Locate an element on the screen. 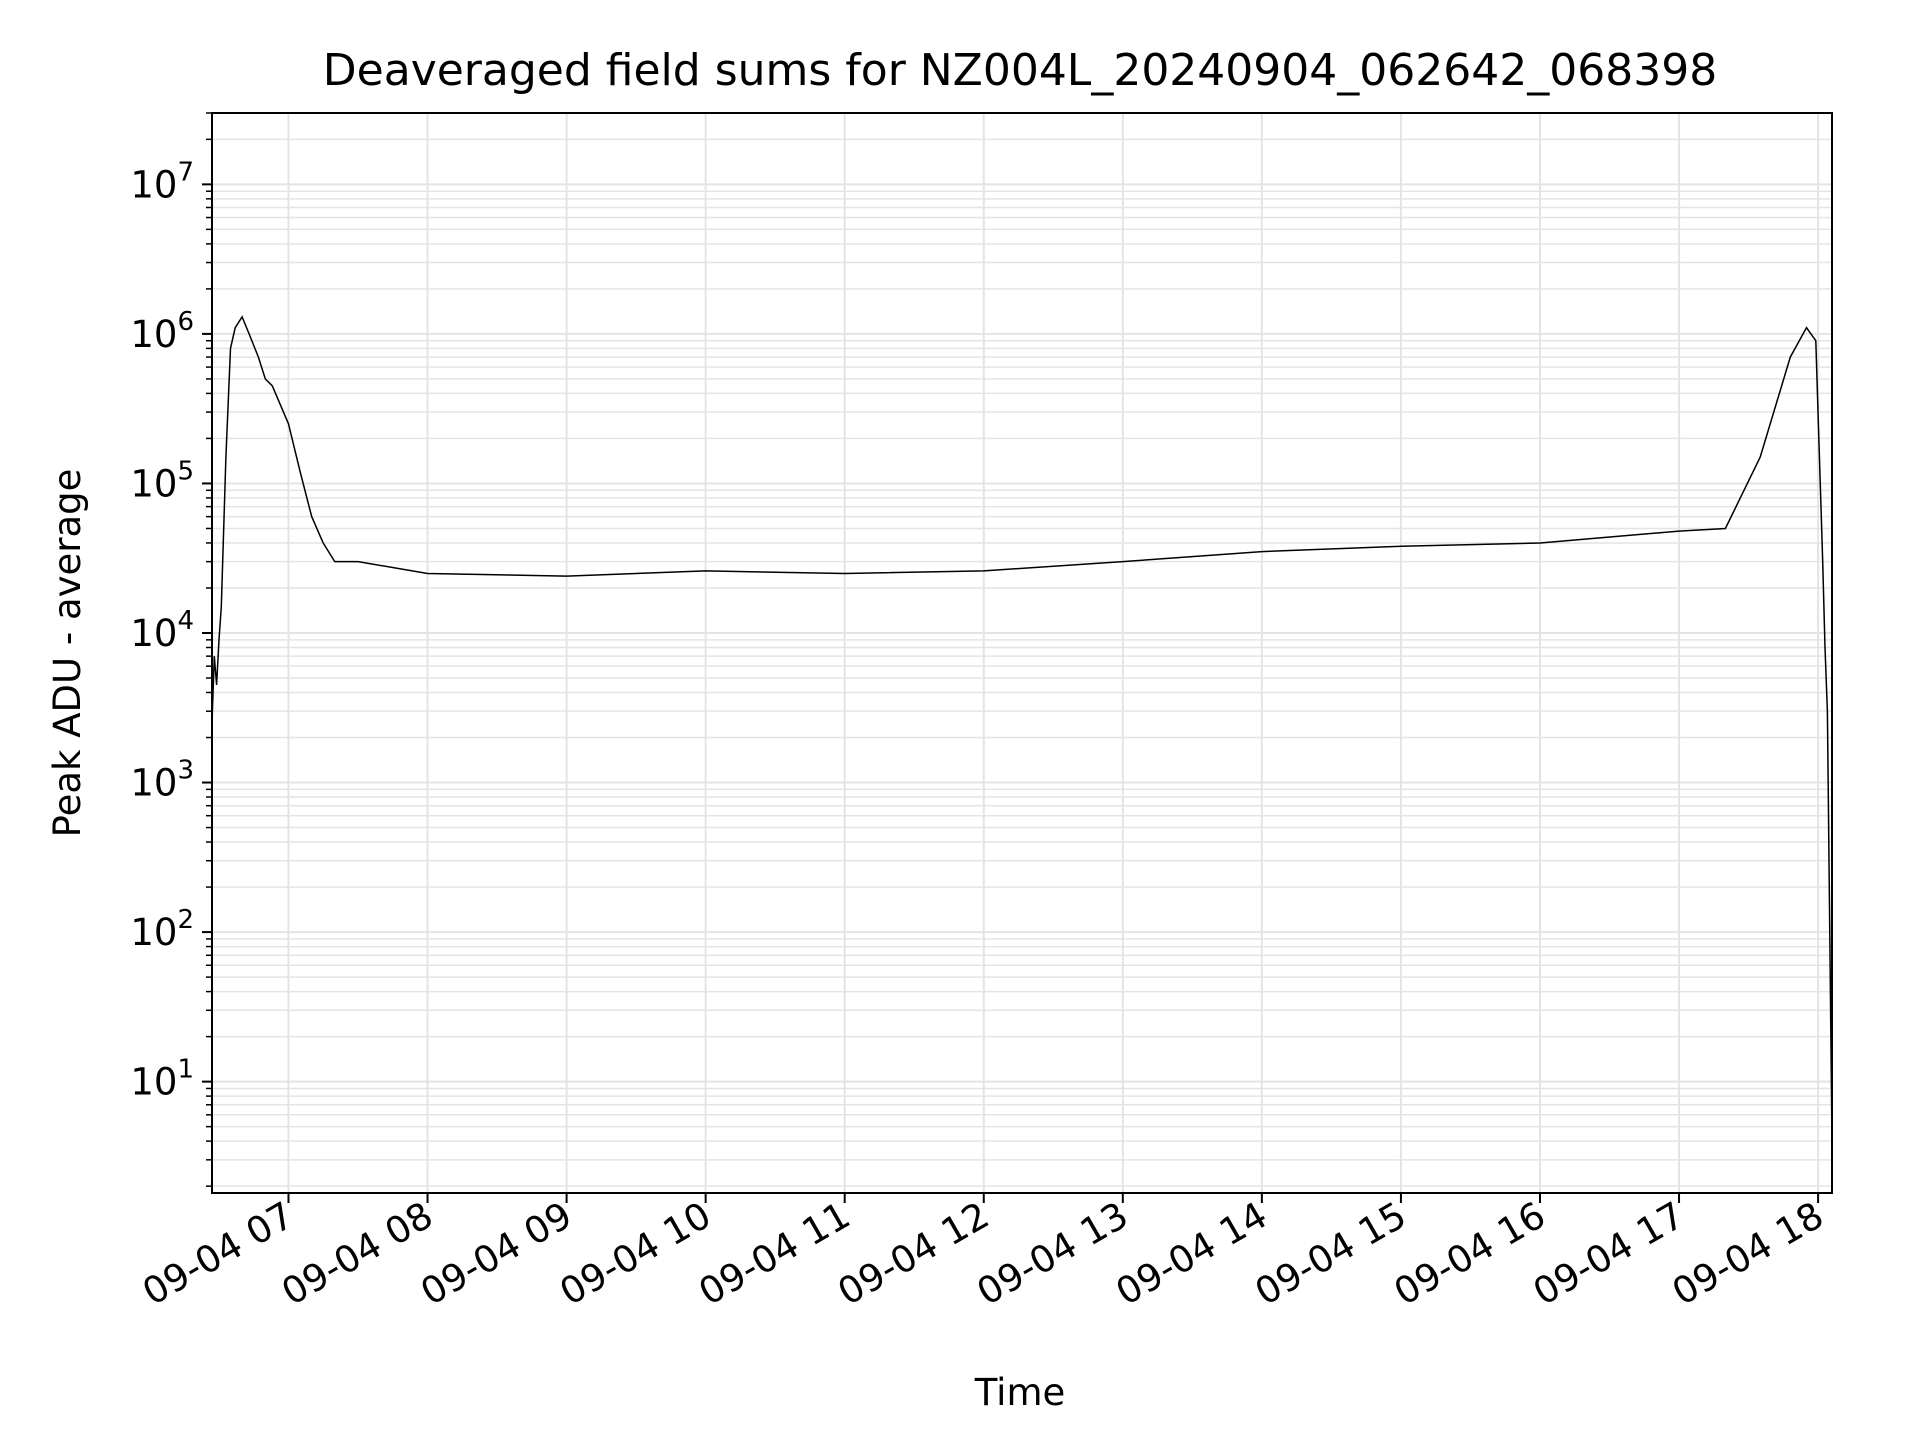  y-tick-label: 10⁶ is located at coordinates (162, 331).